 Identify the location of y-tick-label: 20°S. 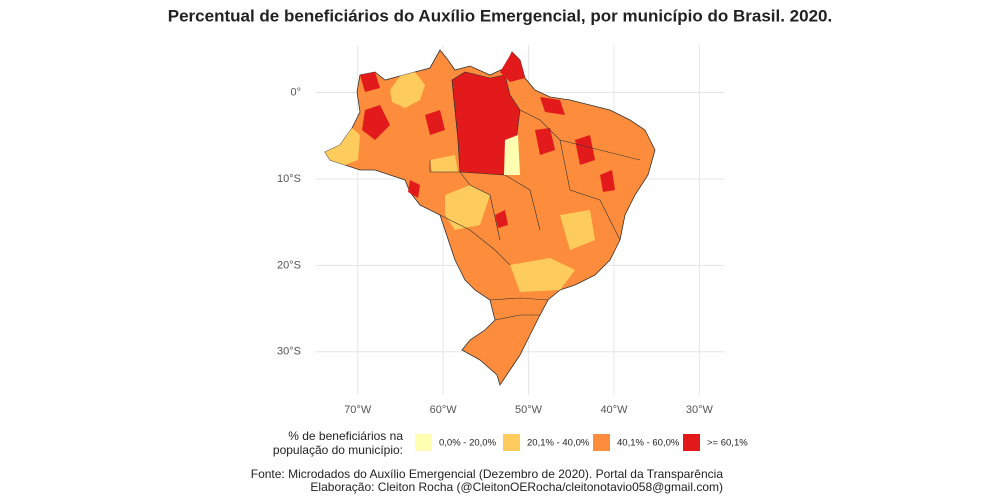
(289, 265).